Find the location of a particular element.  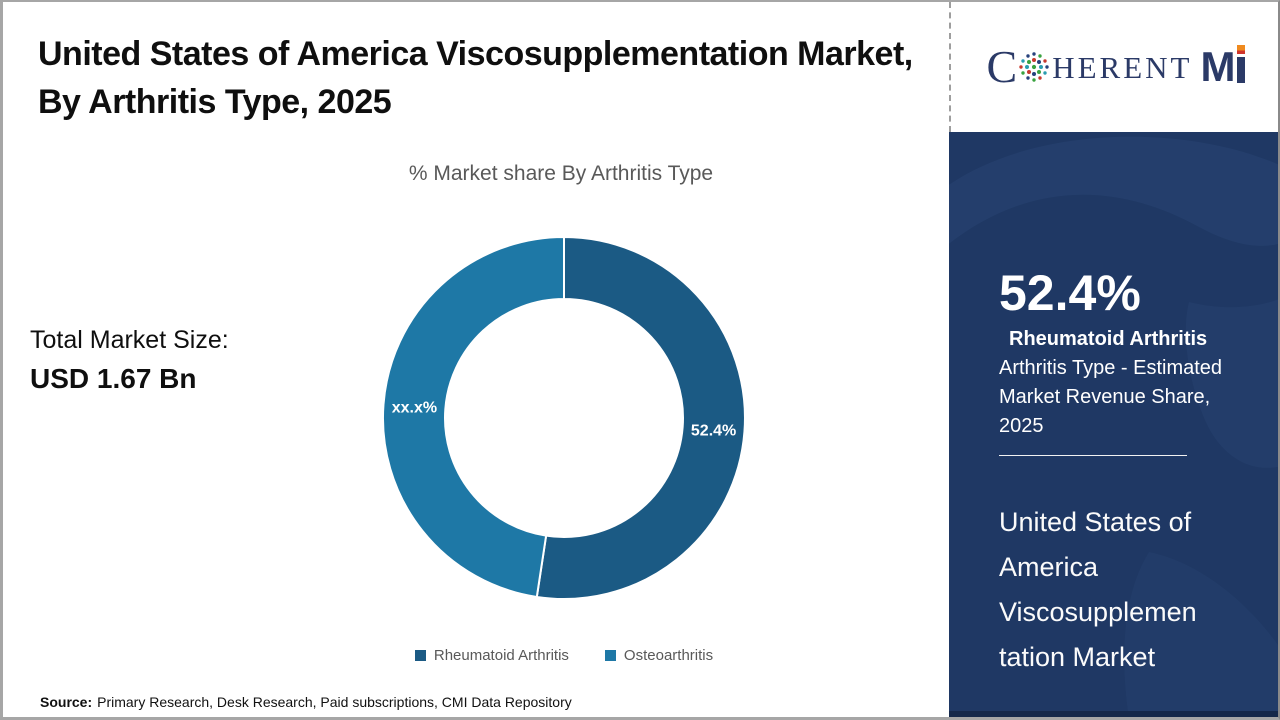

coherentmi-logo: C is located at coordinates (1116, 67).